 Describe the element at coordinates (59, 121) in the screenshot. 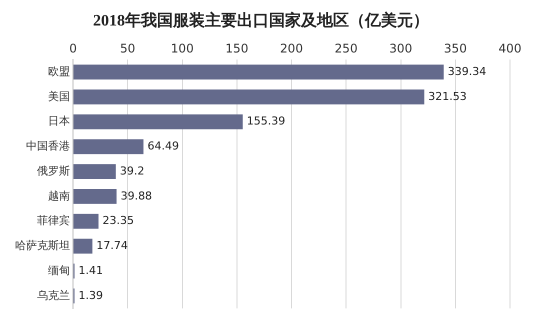

I see `y-tick-label: 日本` at that location.